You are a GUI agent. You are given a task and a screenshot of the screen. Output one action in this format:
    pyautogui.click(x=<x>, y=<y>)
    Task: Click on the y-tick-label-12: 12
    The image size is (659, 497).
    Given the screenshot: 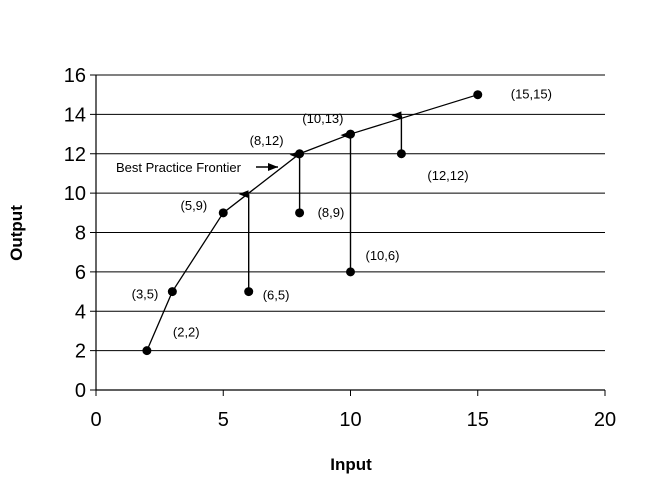 What is the action you would take?
    pyautogui.click(x=75, y=155)
    